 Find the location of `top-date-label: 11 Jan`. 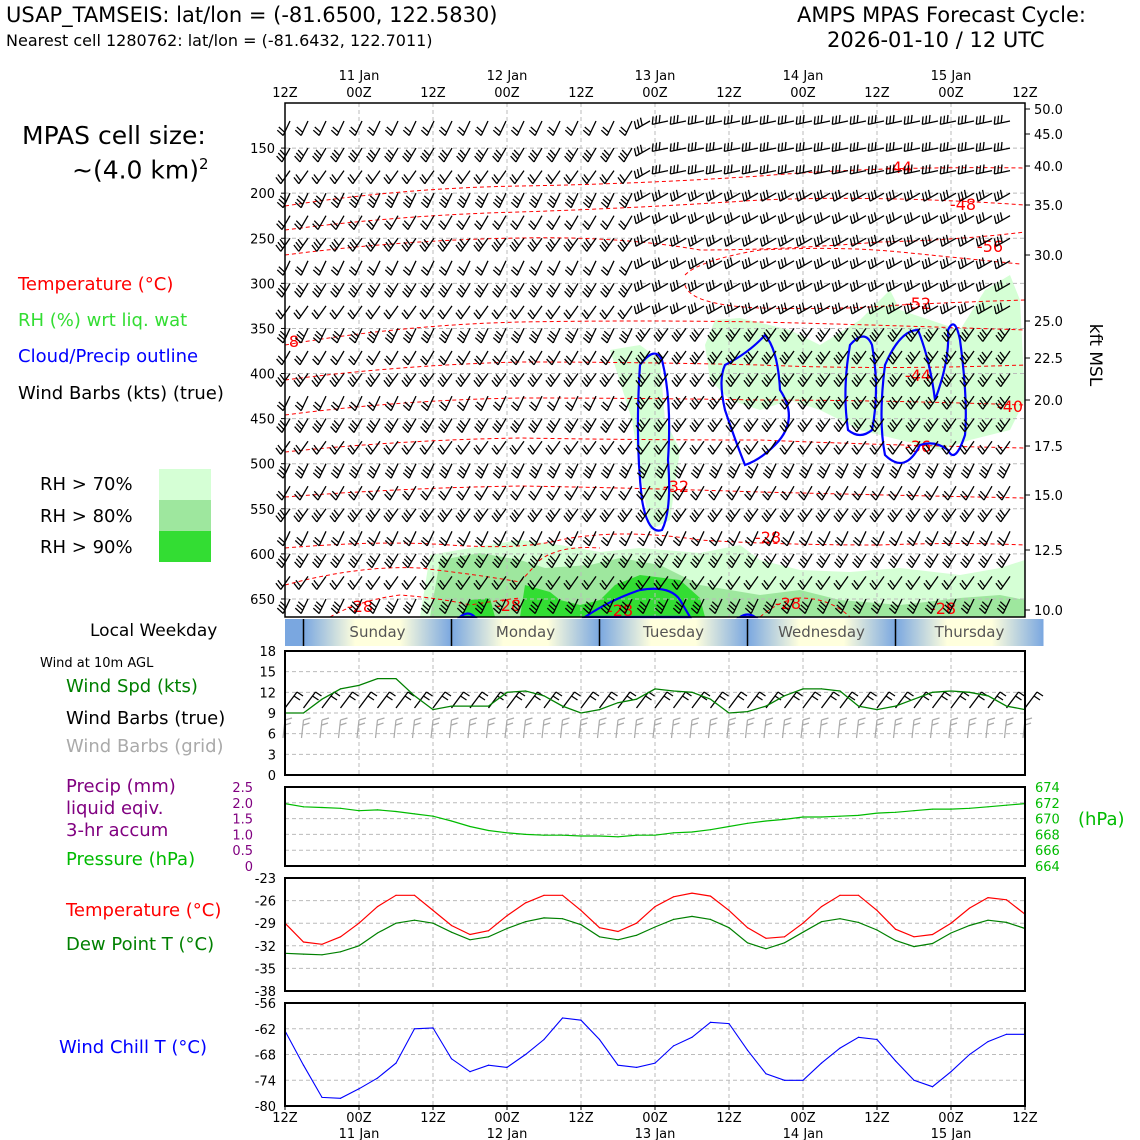

top-date-label: 11 Jan is located at coordinates (359, 76).